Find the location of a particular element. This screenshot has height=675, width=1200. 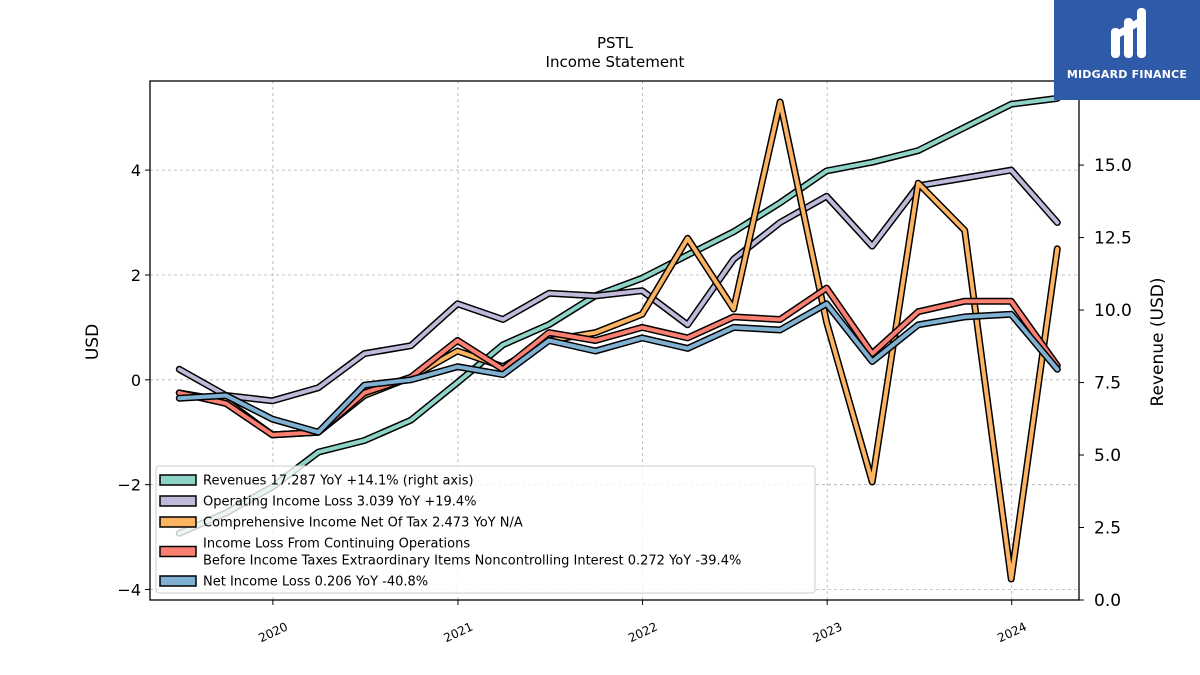

x-tick-label: 2023 is located at coordinates (828, 633).